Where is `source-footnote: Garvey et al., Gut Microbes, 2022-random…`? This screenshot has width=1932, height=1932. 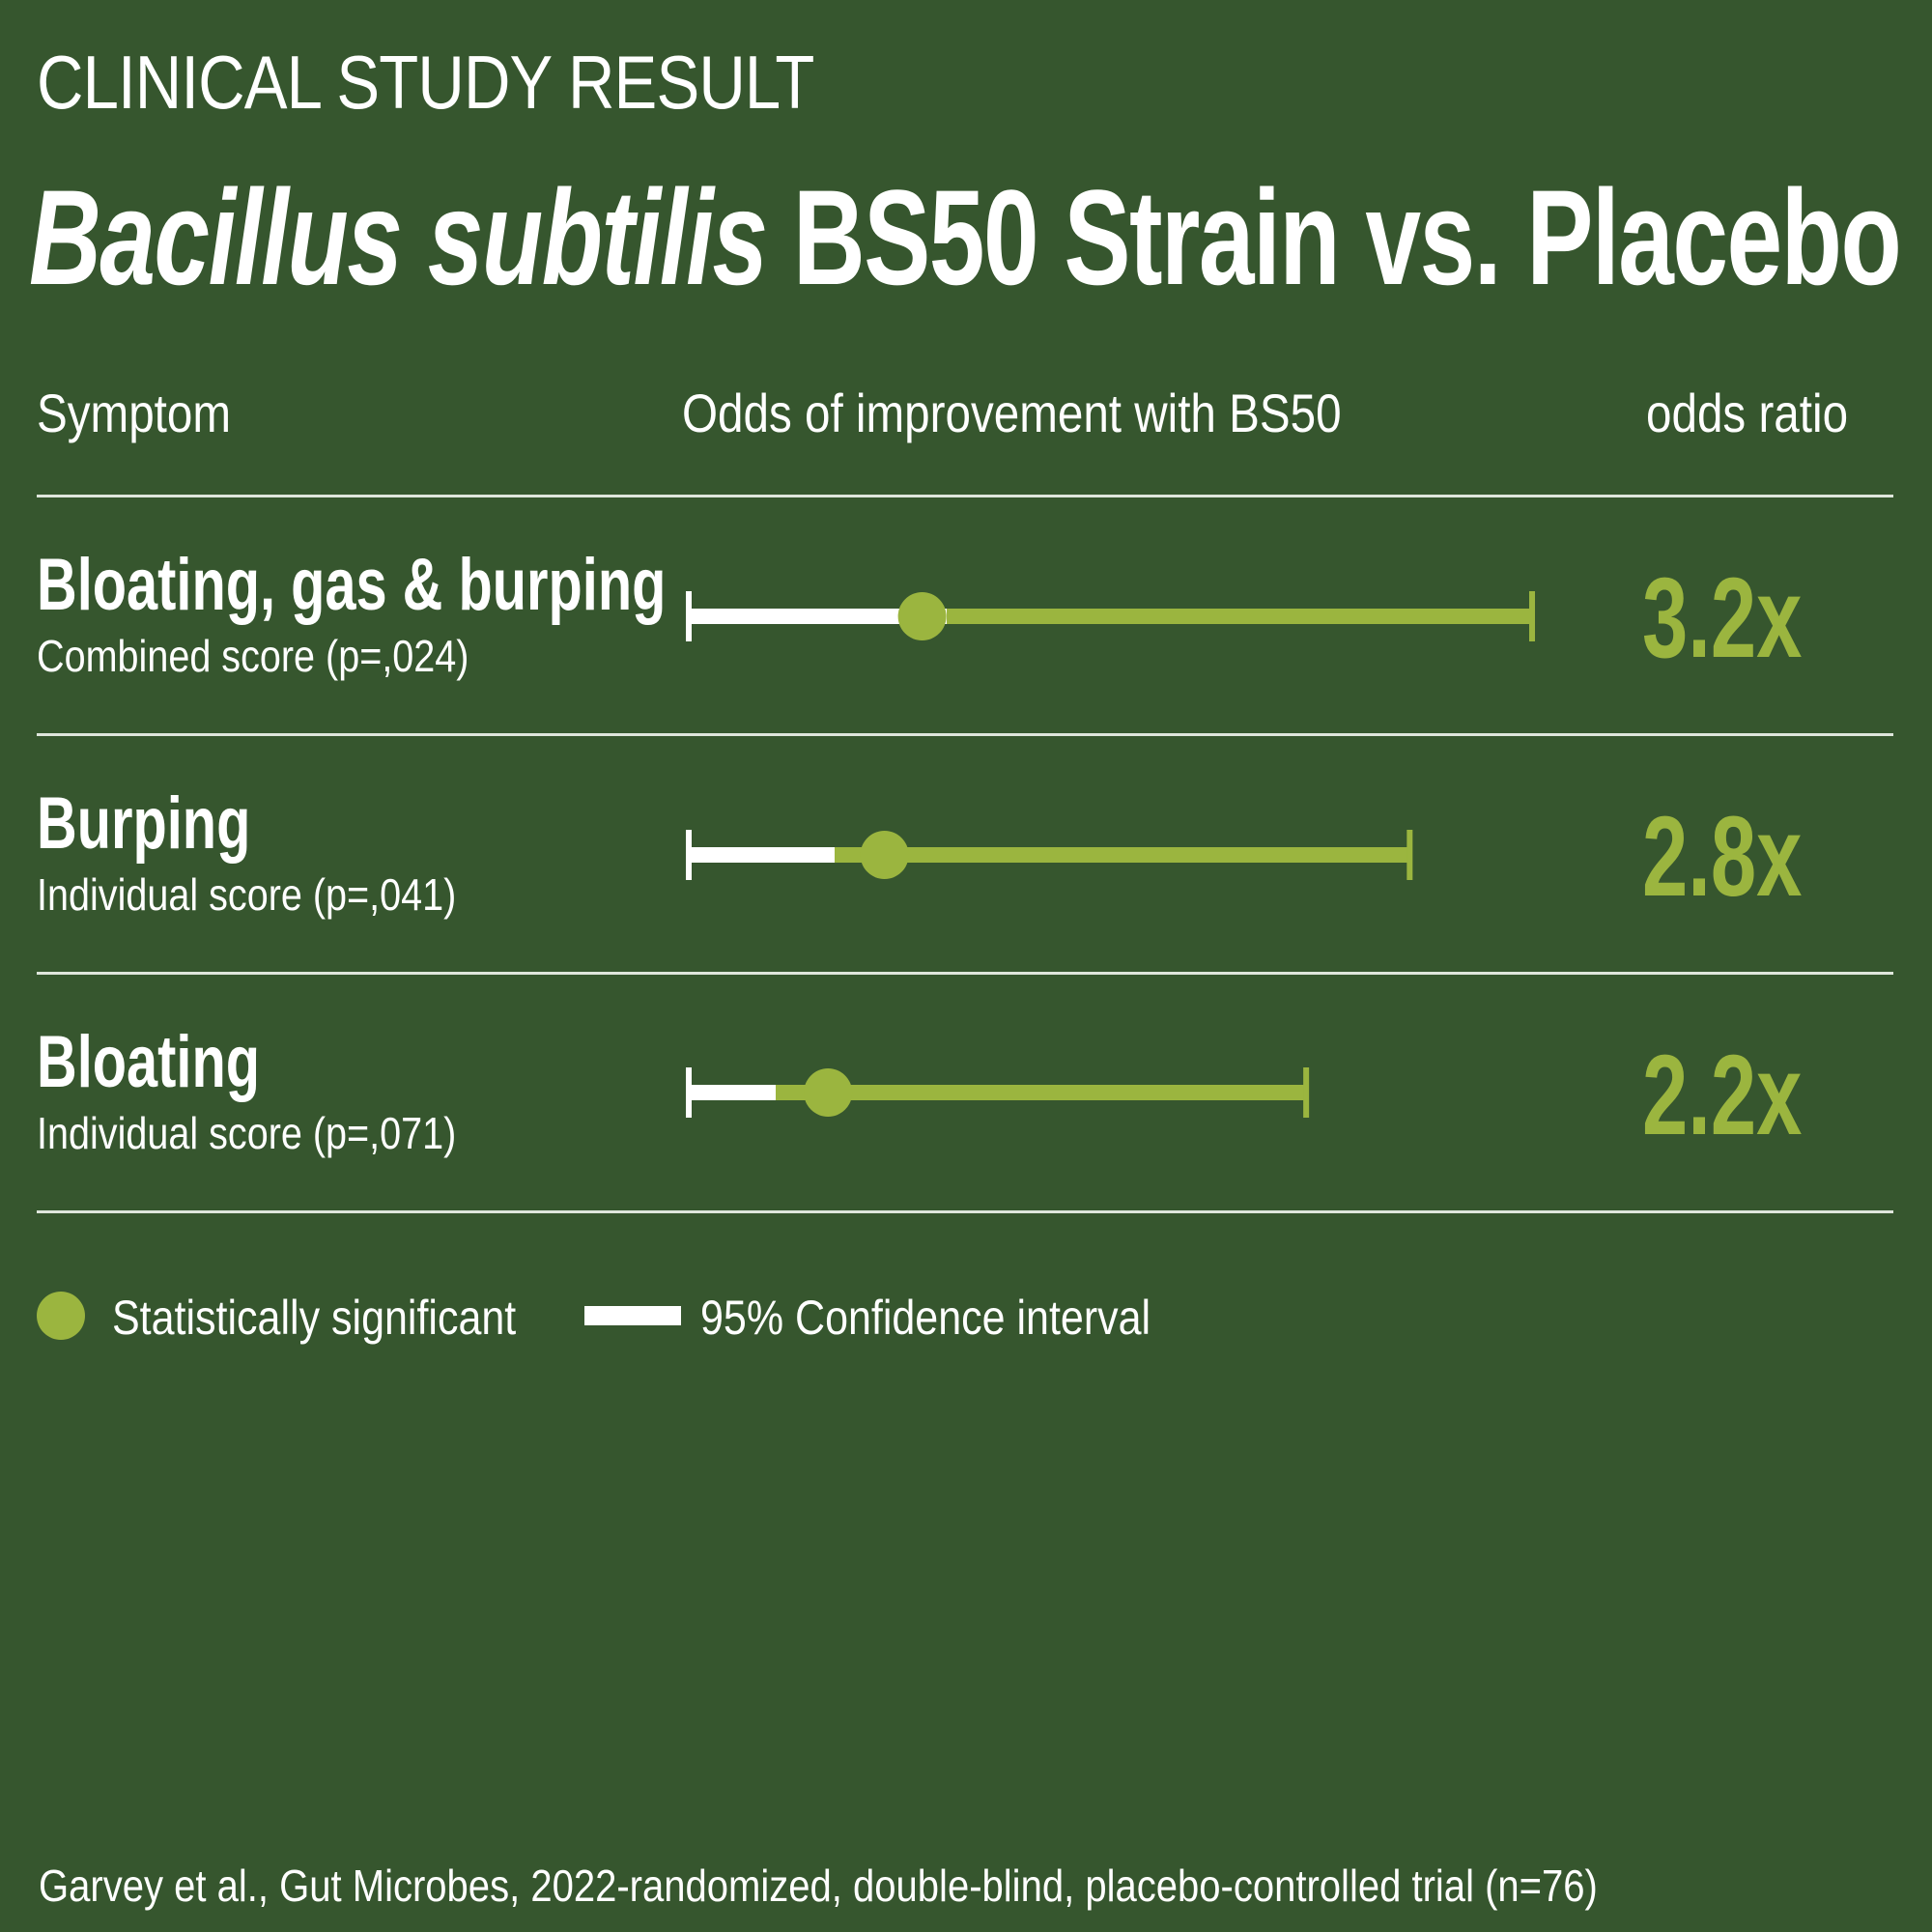
source-footnote: Garvey et al., Gut Microbes, 2022-random… is located at coordinates (818, 1886).